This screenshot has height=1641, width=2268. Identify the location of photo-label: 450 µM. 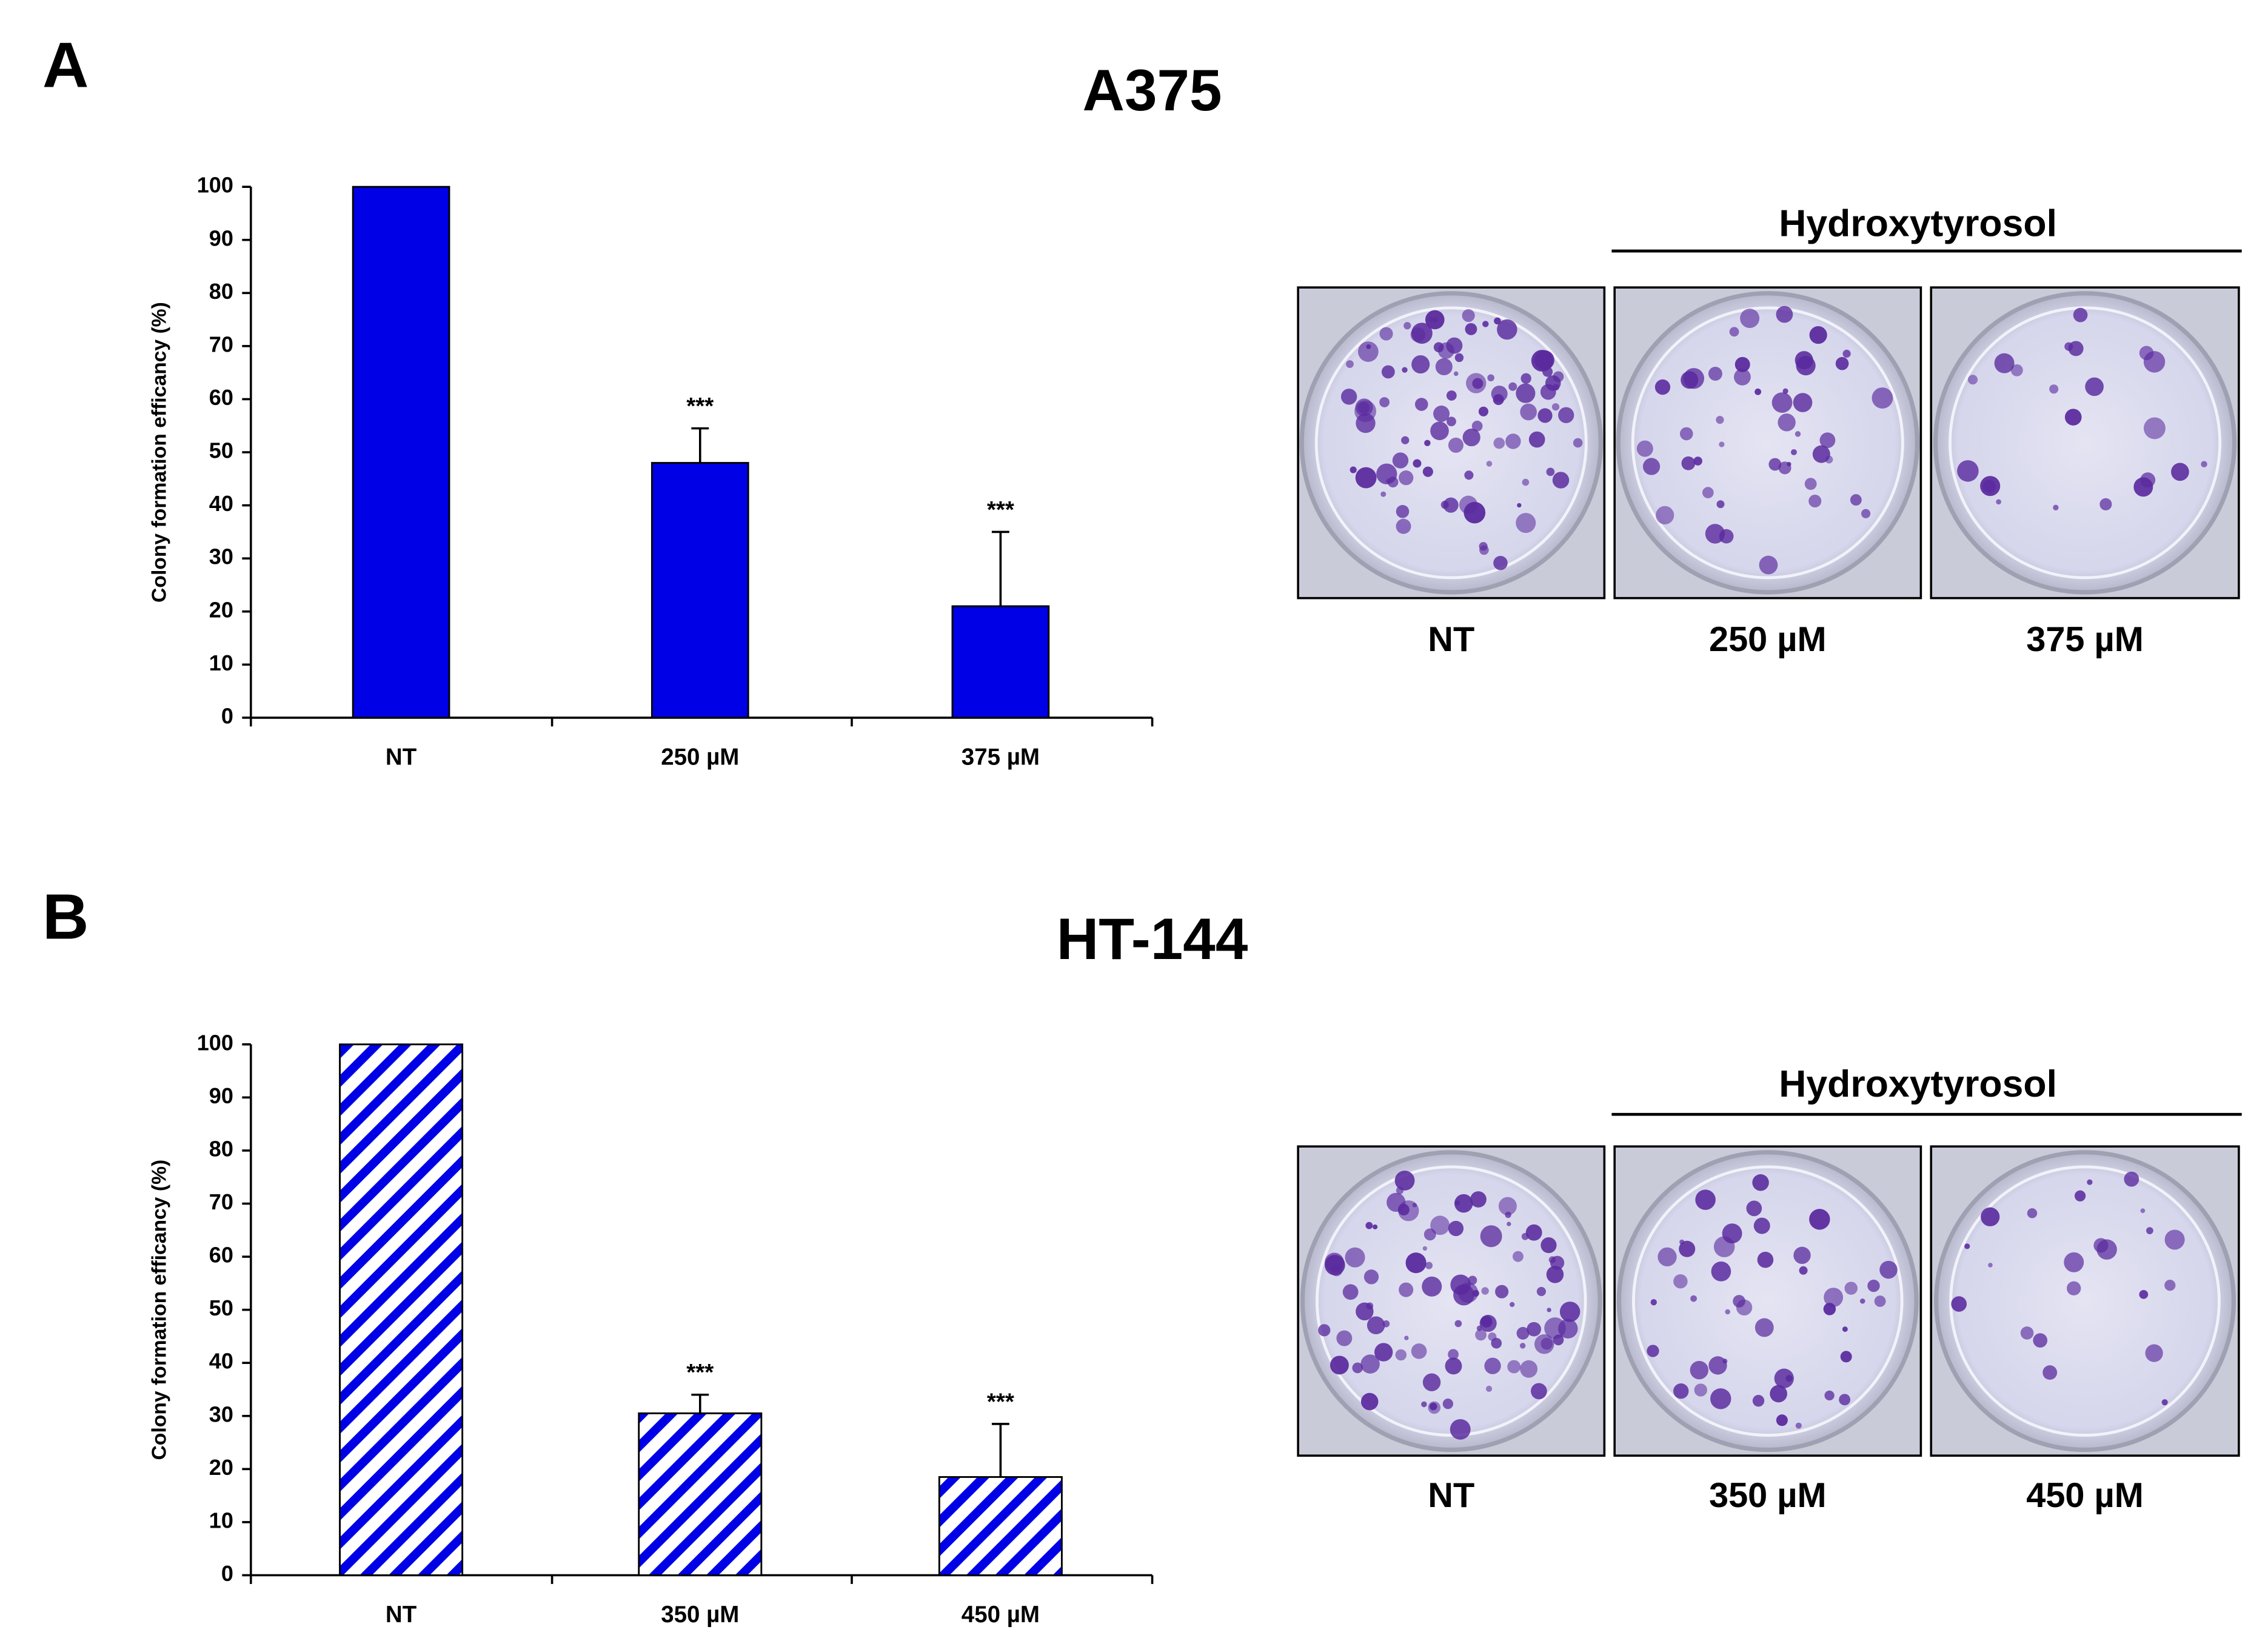
(2085, 1495).